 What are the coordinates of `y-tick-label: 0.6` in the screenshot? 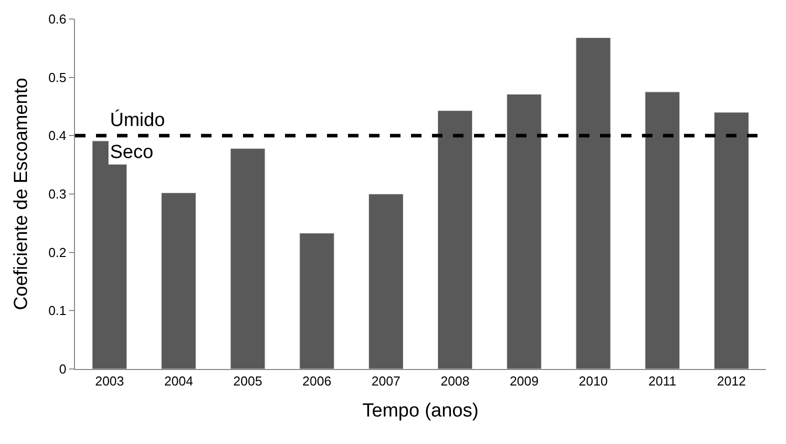 It's located at (57, 19).